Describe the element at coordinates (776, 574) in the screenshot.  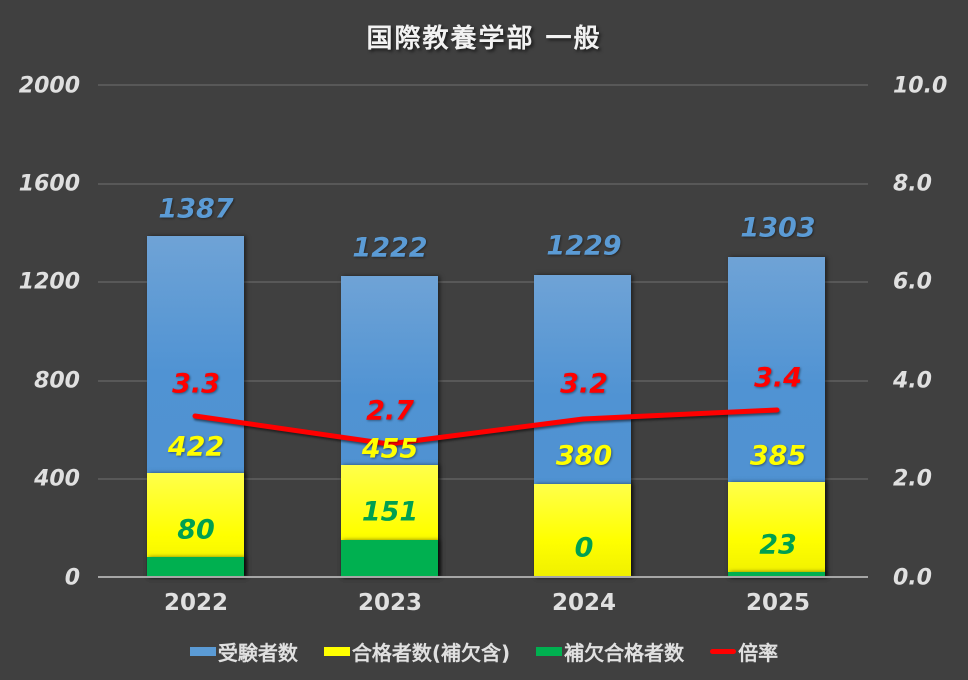
I see `bar-waitlist-2025` at that location.